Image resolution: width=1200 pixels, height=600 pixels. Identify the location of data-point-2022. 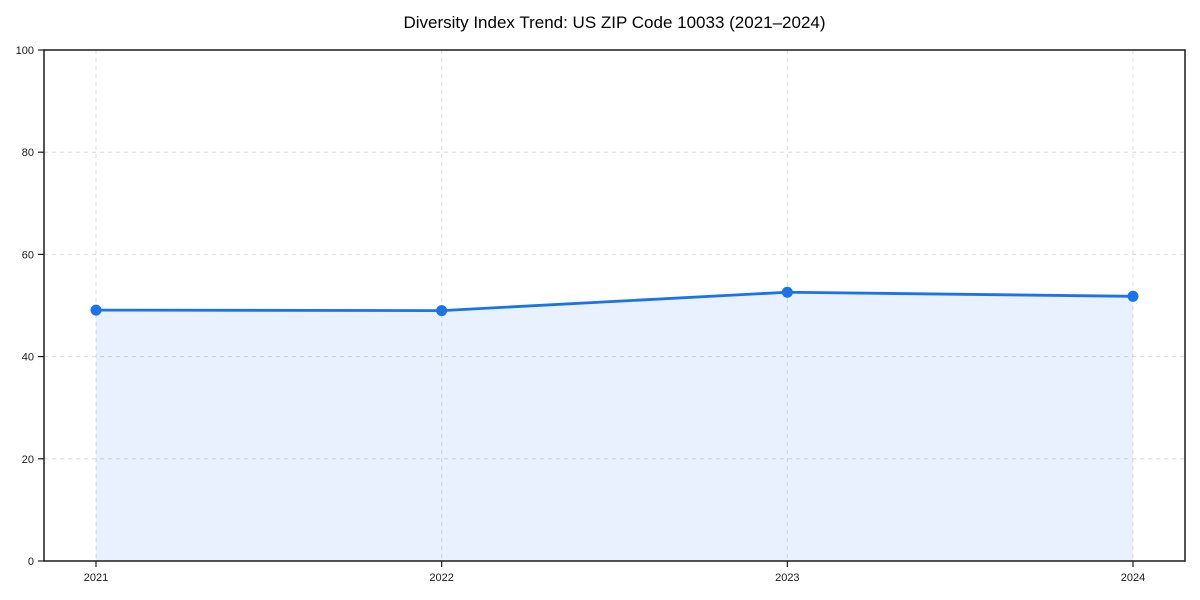
(442, 311).